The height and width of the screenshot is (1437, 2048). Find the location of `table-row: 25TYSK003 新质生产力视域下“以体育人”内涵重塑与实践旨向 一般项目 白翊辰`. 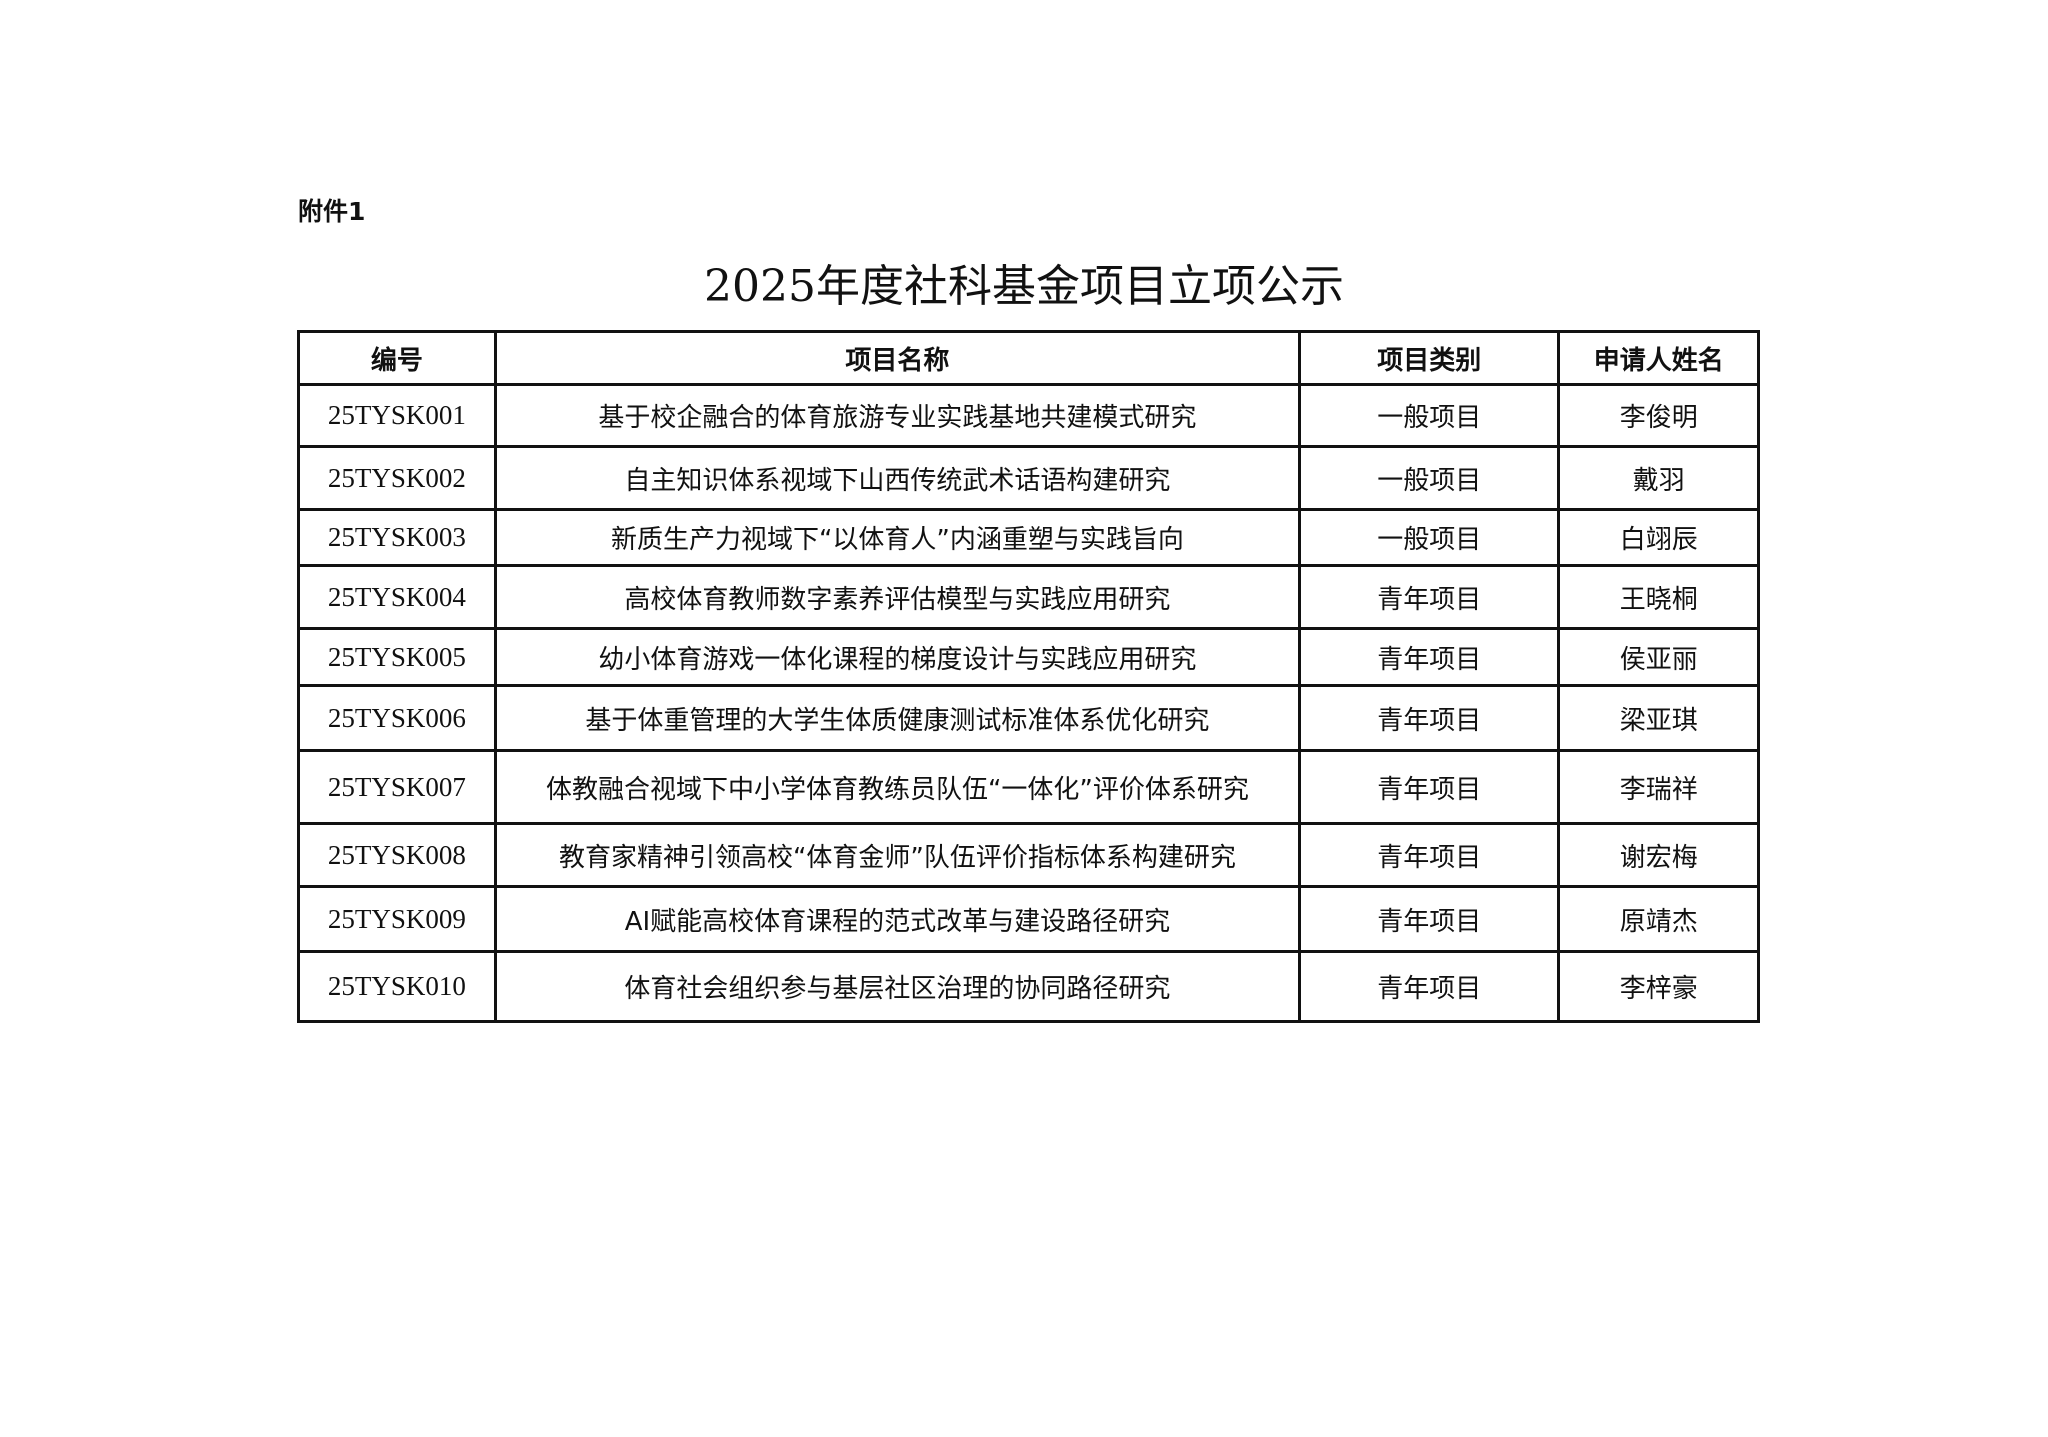

table-row: 25TYSK003 新质生产力视域下“以体育人”内涵重塑与实践旨向 一般项目 白翊辰 is located at coordinates (1028, 537).